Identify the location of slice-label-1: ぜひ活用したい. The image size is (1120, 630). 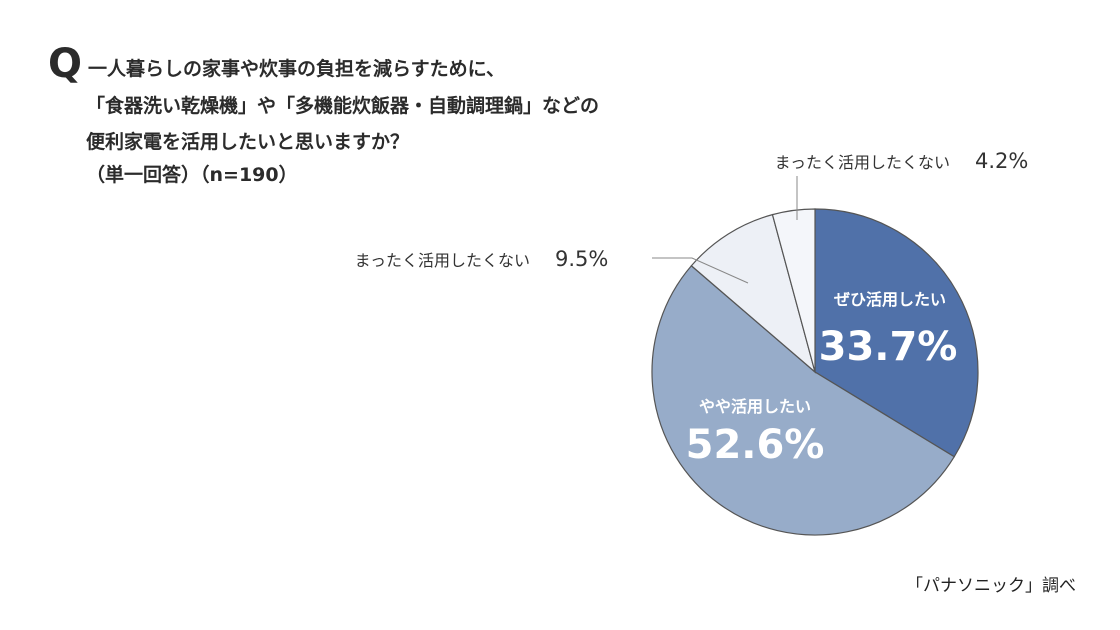
(890, 299).